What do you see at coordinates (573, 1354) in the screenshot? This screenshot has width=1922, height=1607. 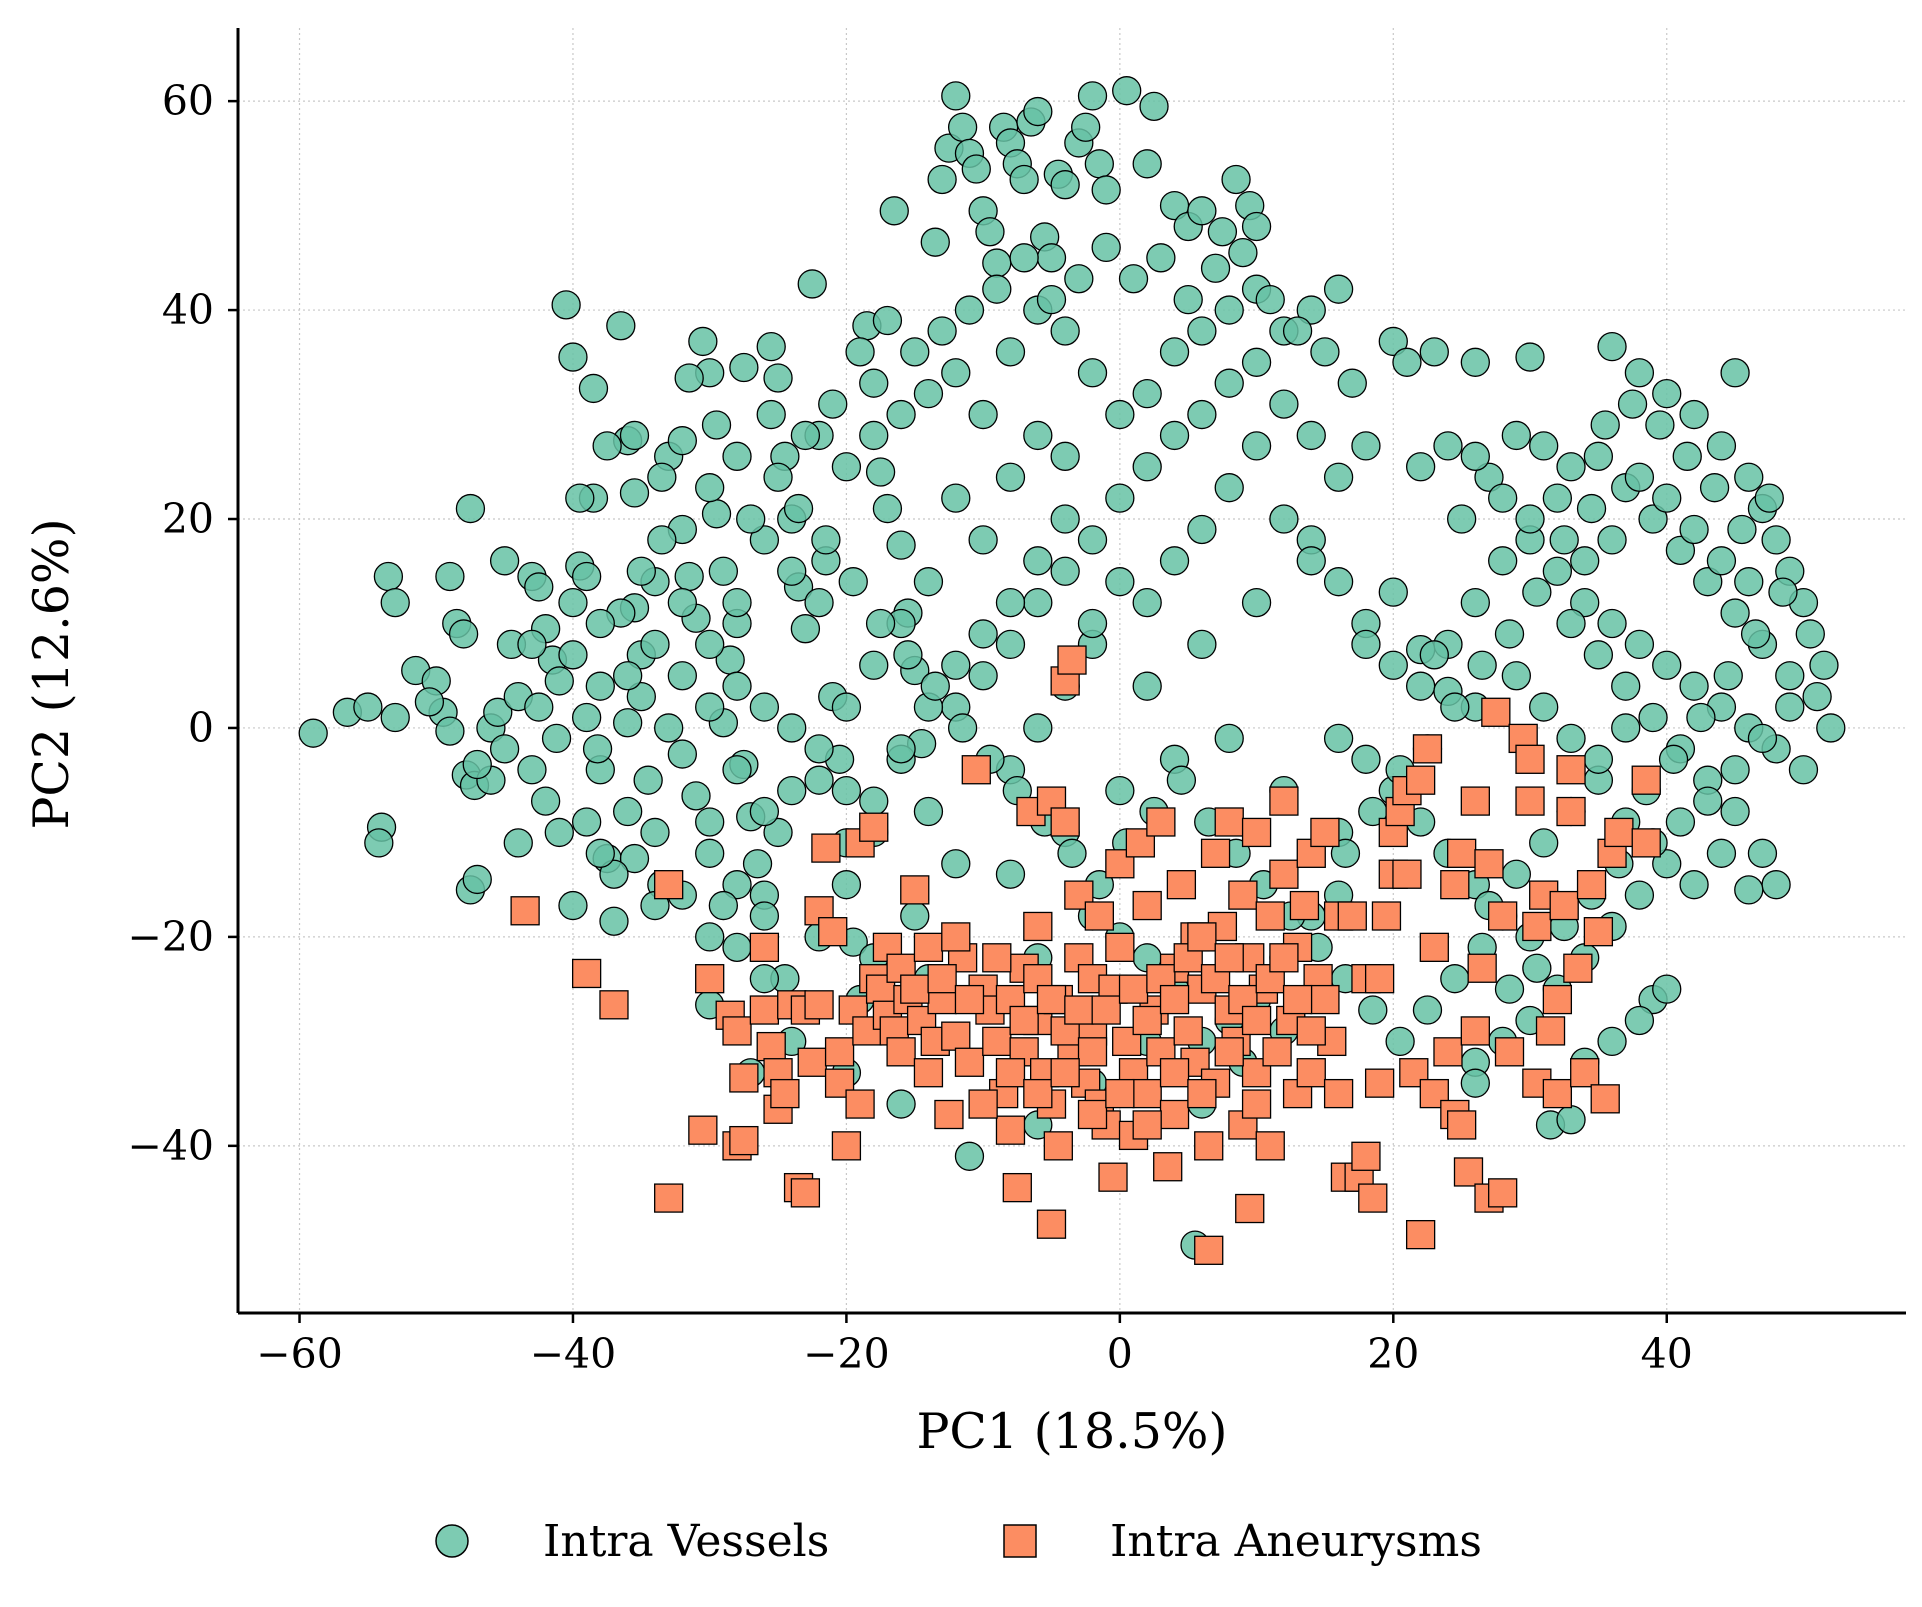 I see `x-tick-label: −40` at bounding box center [573, 1354].